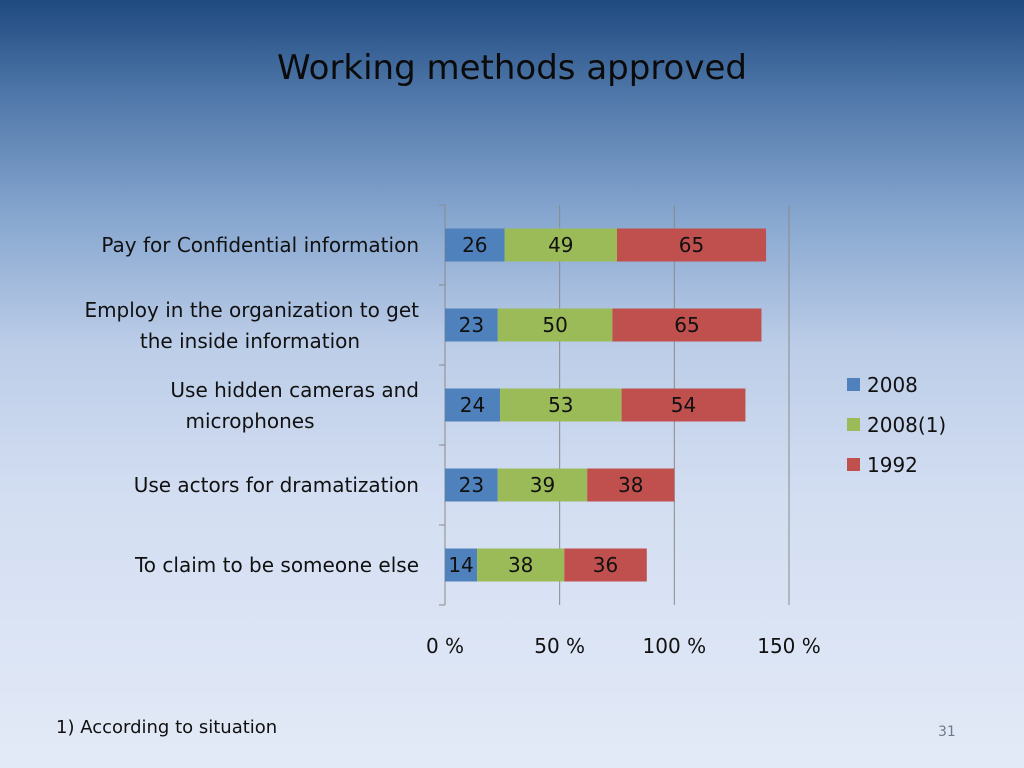 This screenshot has height=768, width=1024. I want to click on data-label: 54, so click(683, 405).